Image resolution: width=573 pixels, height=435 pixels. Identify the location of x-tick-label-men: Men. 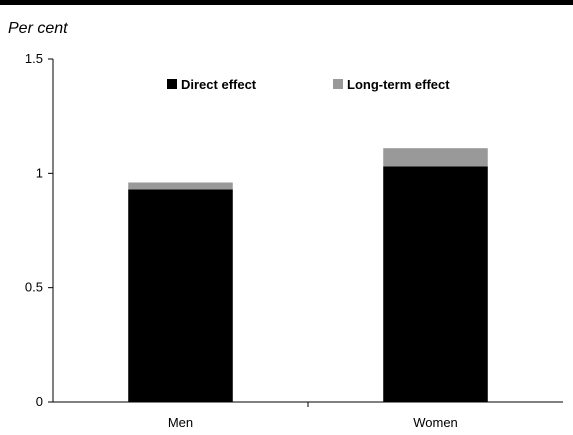
(180, 422).